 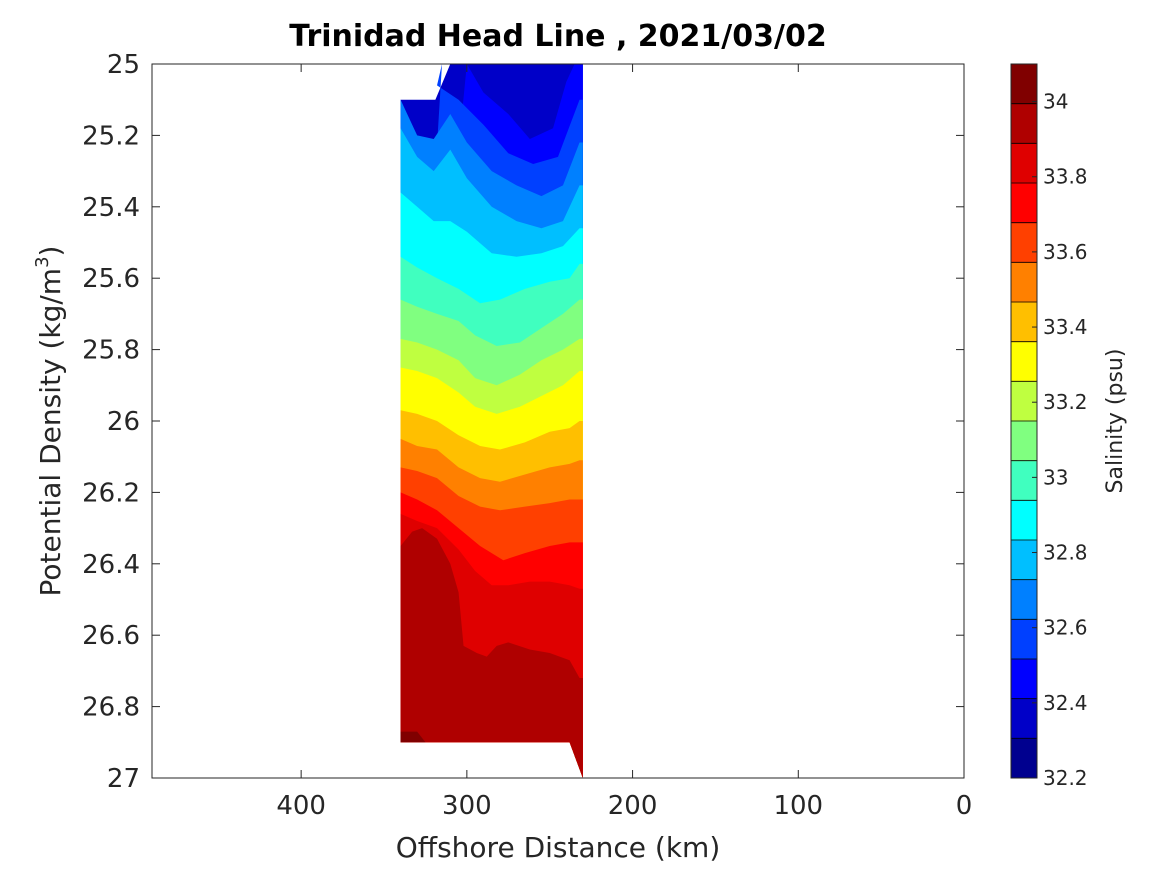 I want to click on y-tick-label: 25, so click(x=123, y=65).